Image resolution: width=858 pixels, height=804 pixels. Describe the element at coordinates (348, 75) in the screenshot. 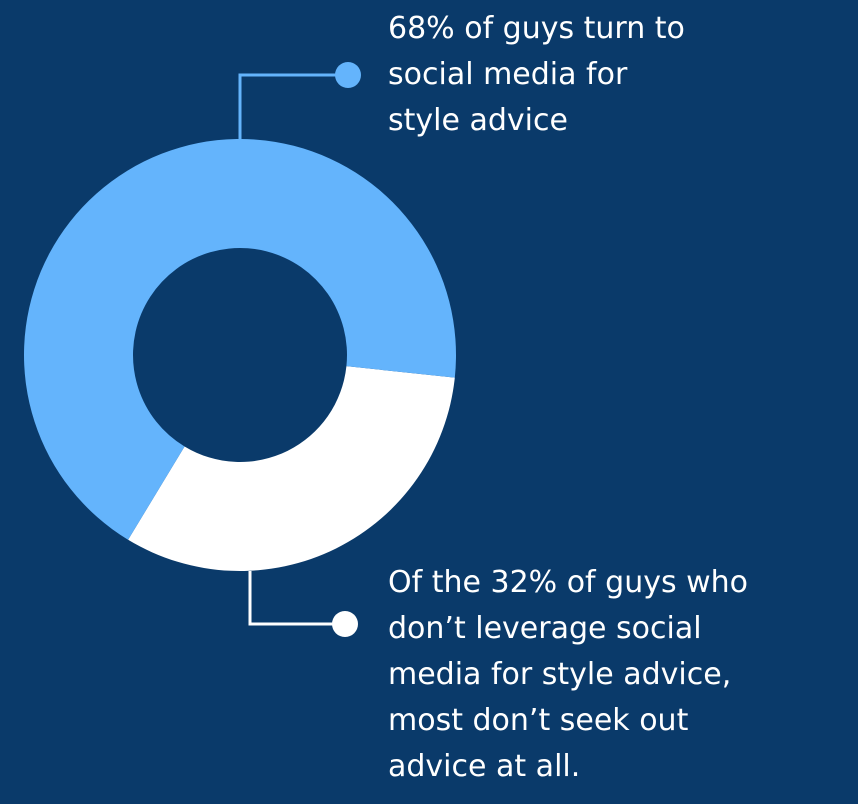

I see `connector-social-media-dot` at that location.